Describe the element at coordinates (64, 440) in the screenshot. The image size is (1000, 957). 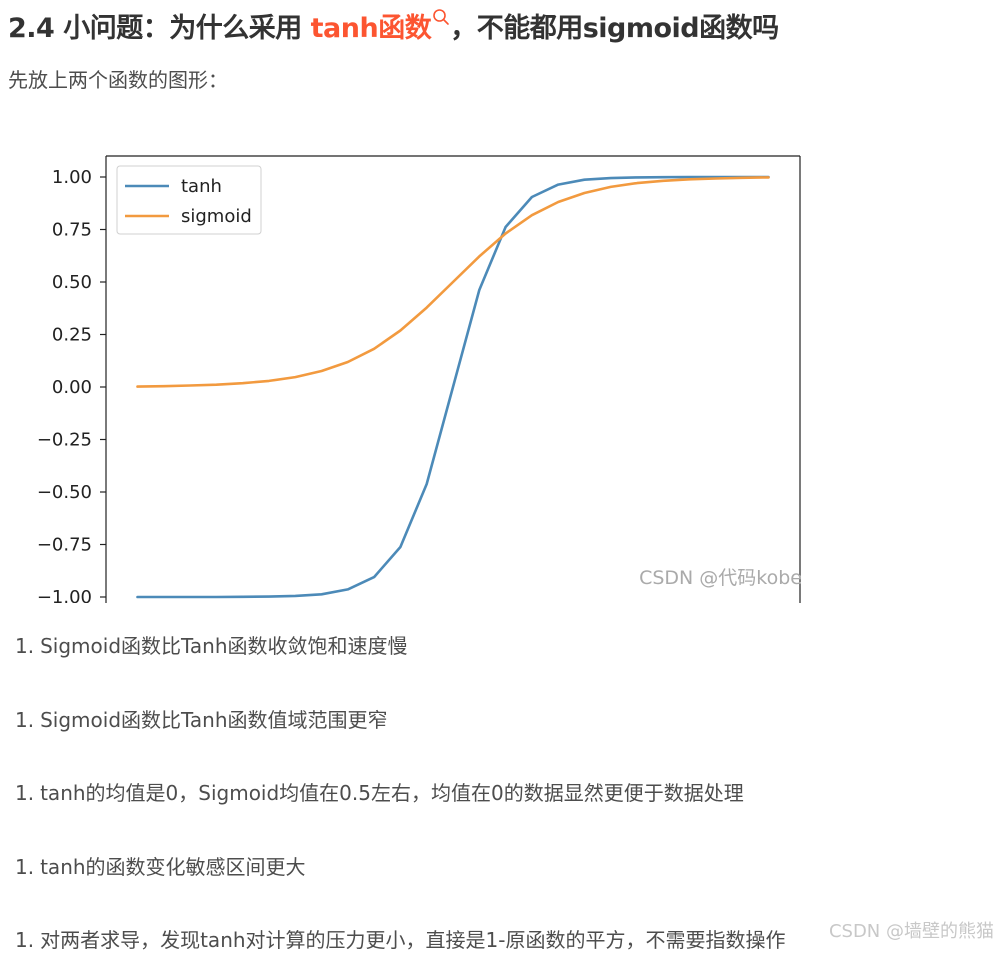
I see `y-tick-label: −0.25` at that location.